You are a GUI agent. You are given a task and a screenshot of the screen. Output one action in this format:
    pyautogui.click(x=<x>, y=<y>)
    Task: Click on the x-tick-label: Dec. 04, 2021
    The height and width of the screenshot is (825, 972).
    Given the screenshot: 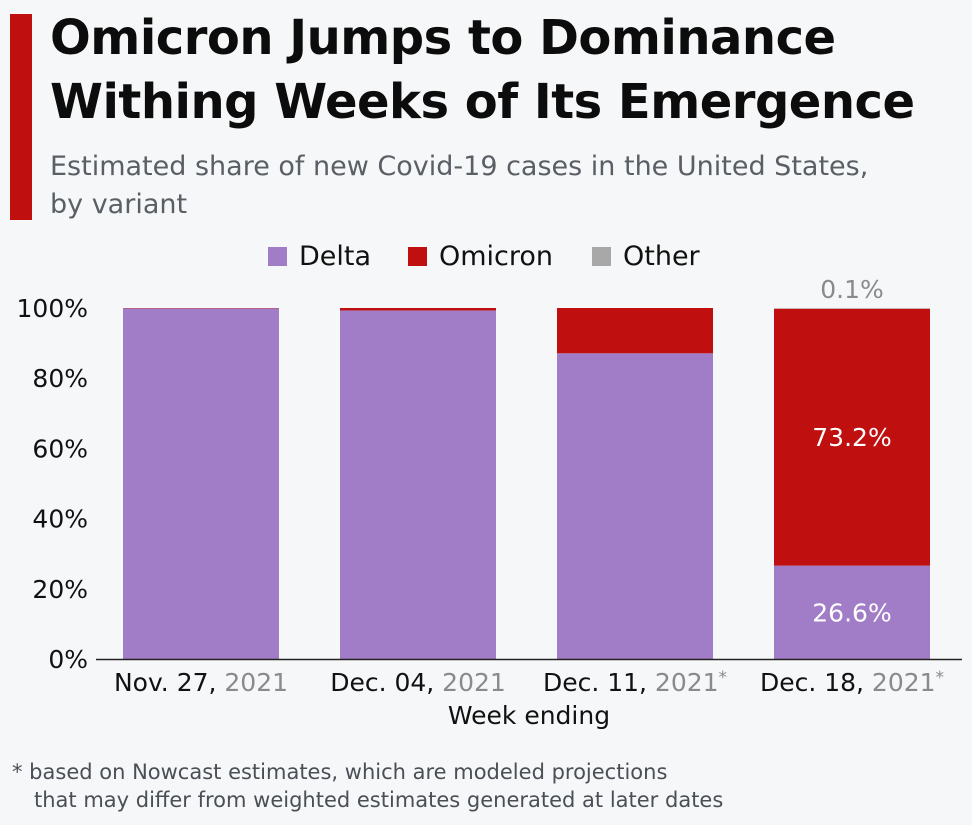 What is the action you would take?
    pyautogui.click(x=418, y=682)
    